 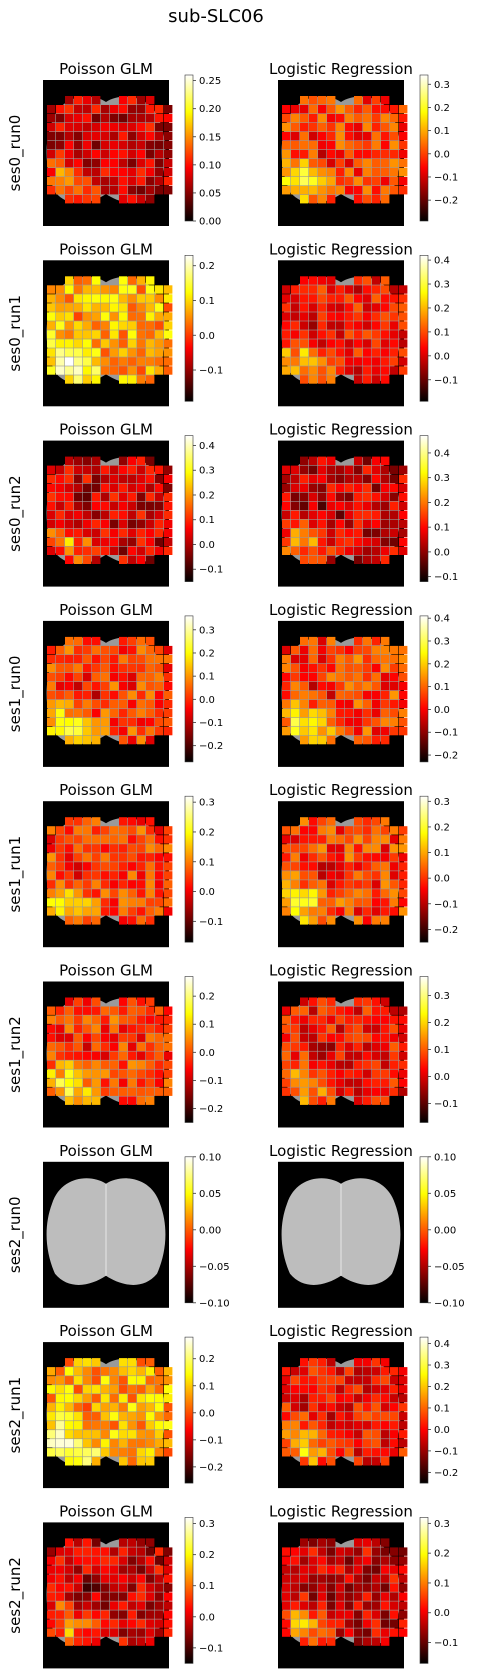 I want to click on colorbar-tick-label: 0.00, so click(x=445, y=1230).